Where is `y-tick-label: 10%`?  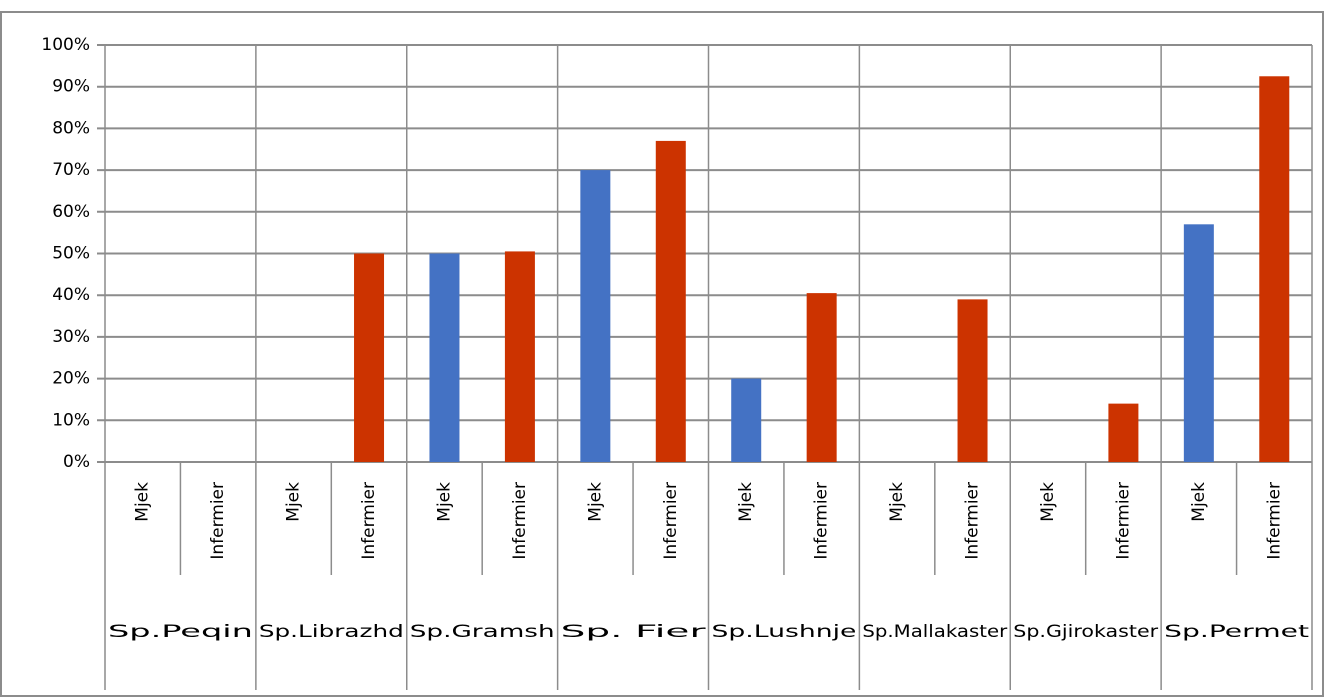 y-tick-label: 10% is located at coordinates (71, 420).